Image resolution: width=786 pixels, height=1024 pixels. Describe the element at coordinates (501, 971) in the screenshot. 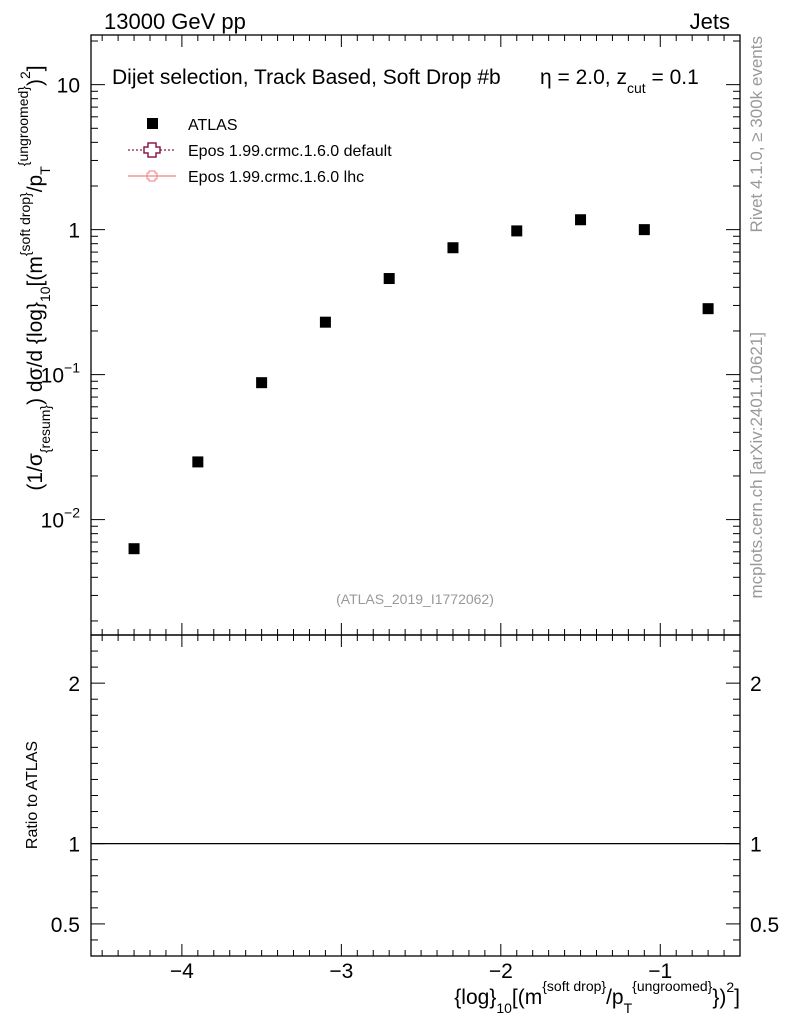

I see `x-tick-label: −2` at that location.